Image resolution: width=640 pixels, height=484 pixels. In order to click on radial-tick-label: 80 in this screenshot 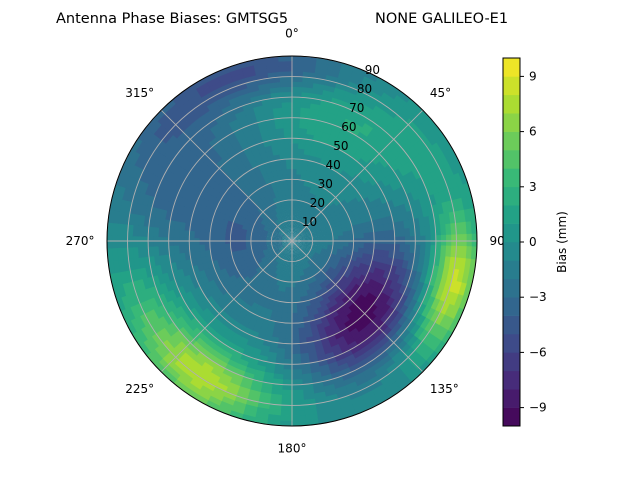, I will do `click(364, 89)`.